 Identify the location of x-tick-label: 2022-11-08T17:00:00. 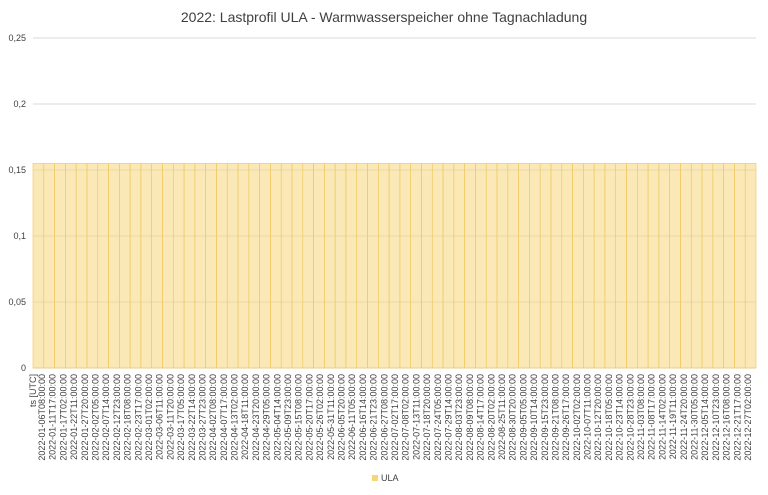
(652, 417).